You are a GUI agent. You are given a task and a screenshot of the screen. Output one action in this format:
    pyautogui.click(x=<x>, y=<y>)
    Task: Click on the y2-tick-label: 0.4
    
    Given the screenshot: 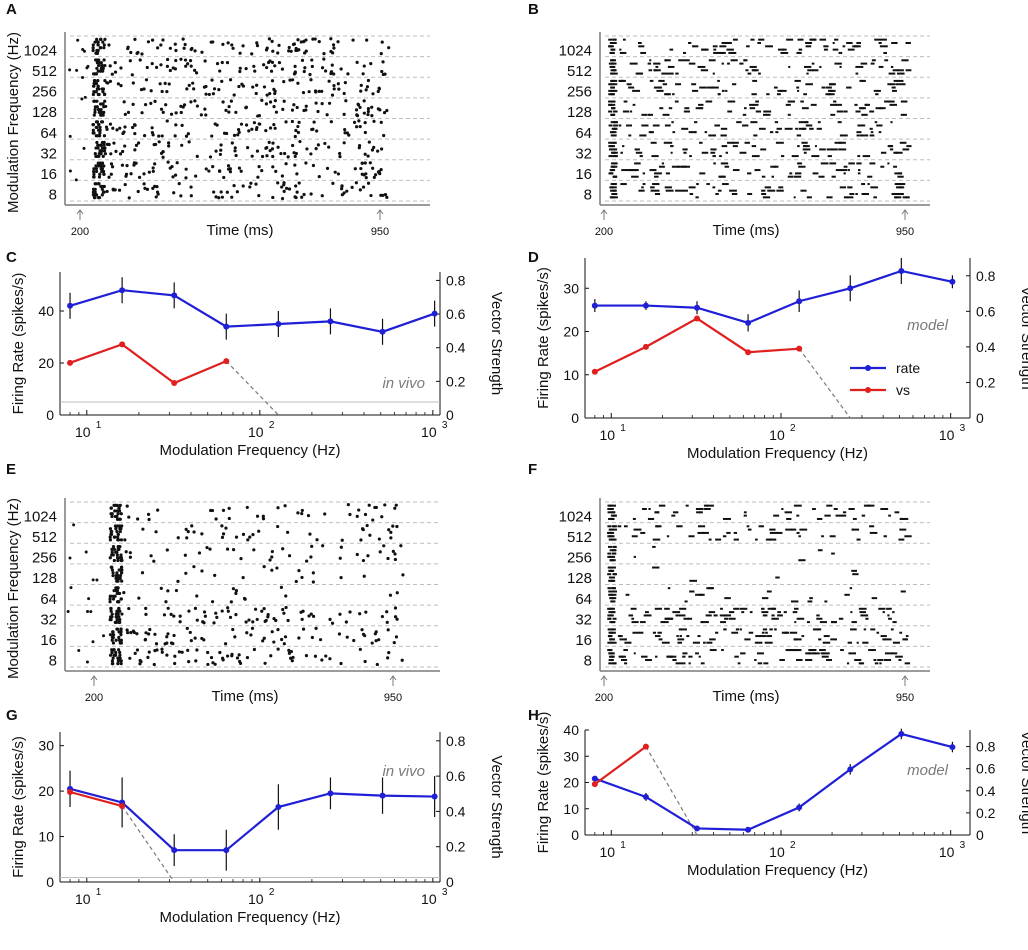 What is the action you would take?
    pyautogui.click(x=986, y=791)
    